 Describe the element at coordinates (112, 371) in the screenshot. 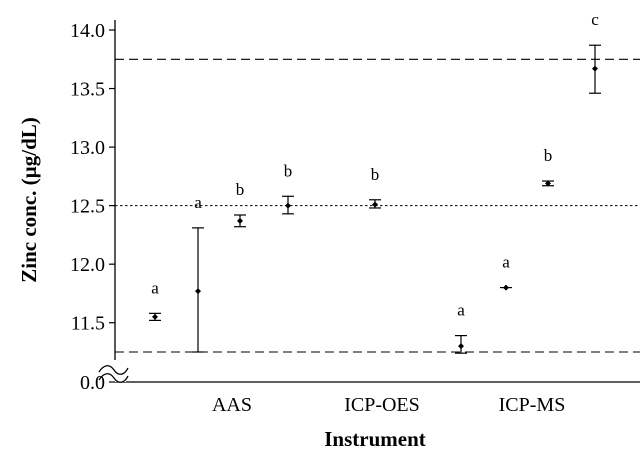

I see `axis-break-icon` at that location.